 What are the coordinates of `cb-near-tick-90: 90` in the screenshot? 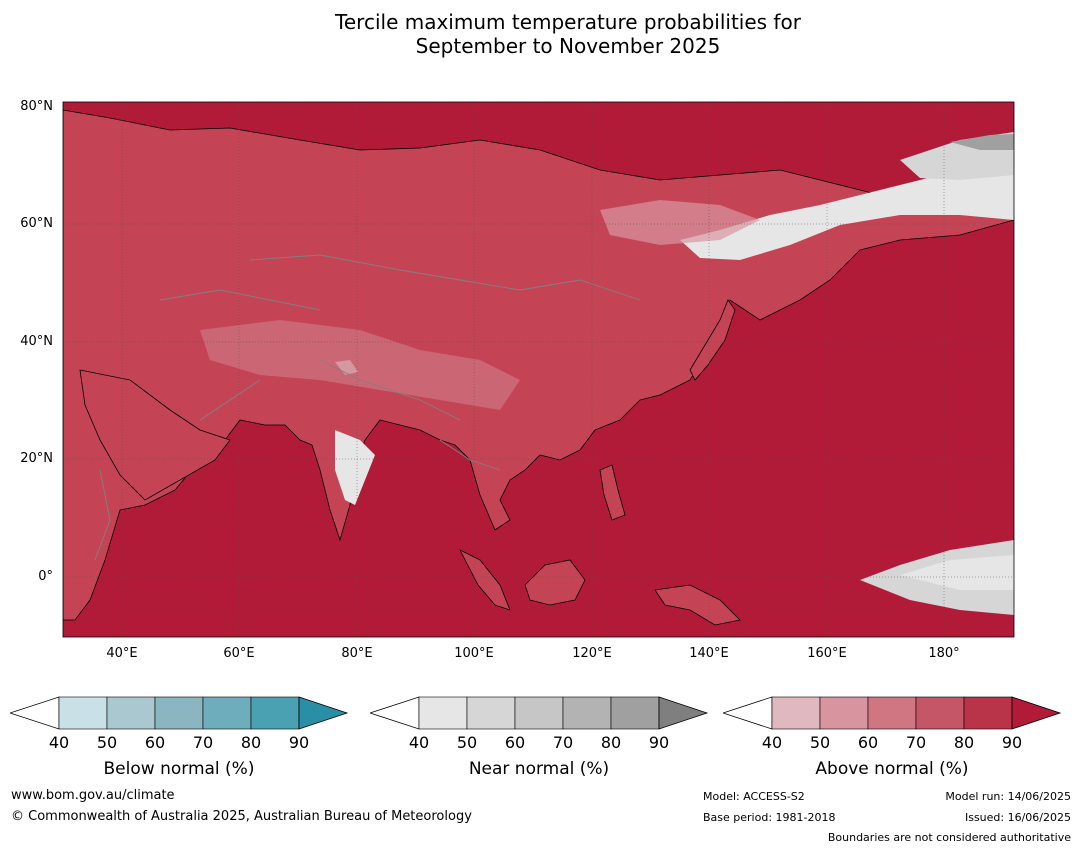 It's located at (659, 742).